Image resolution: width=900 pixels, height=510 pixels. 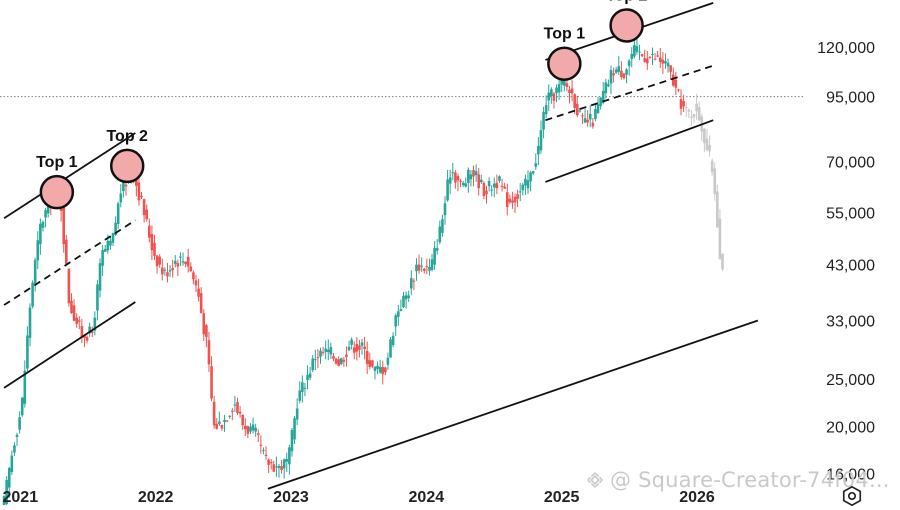 What do you see at coordinates (850, 321) in the screenshot?
I see `y-tick-label: 33,000` at bounding box center [850, 321].